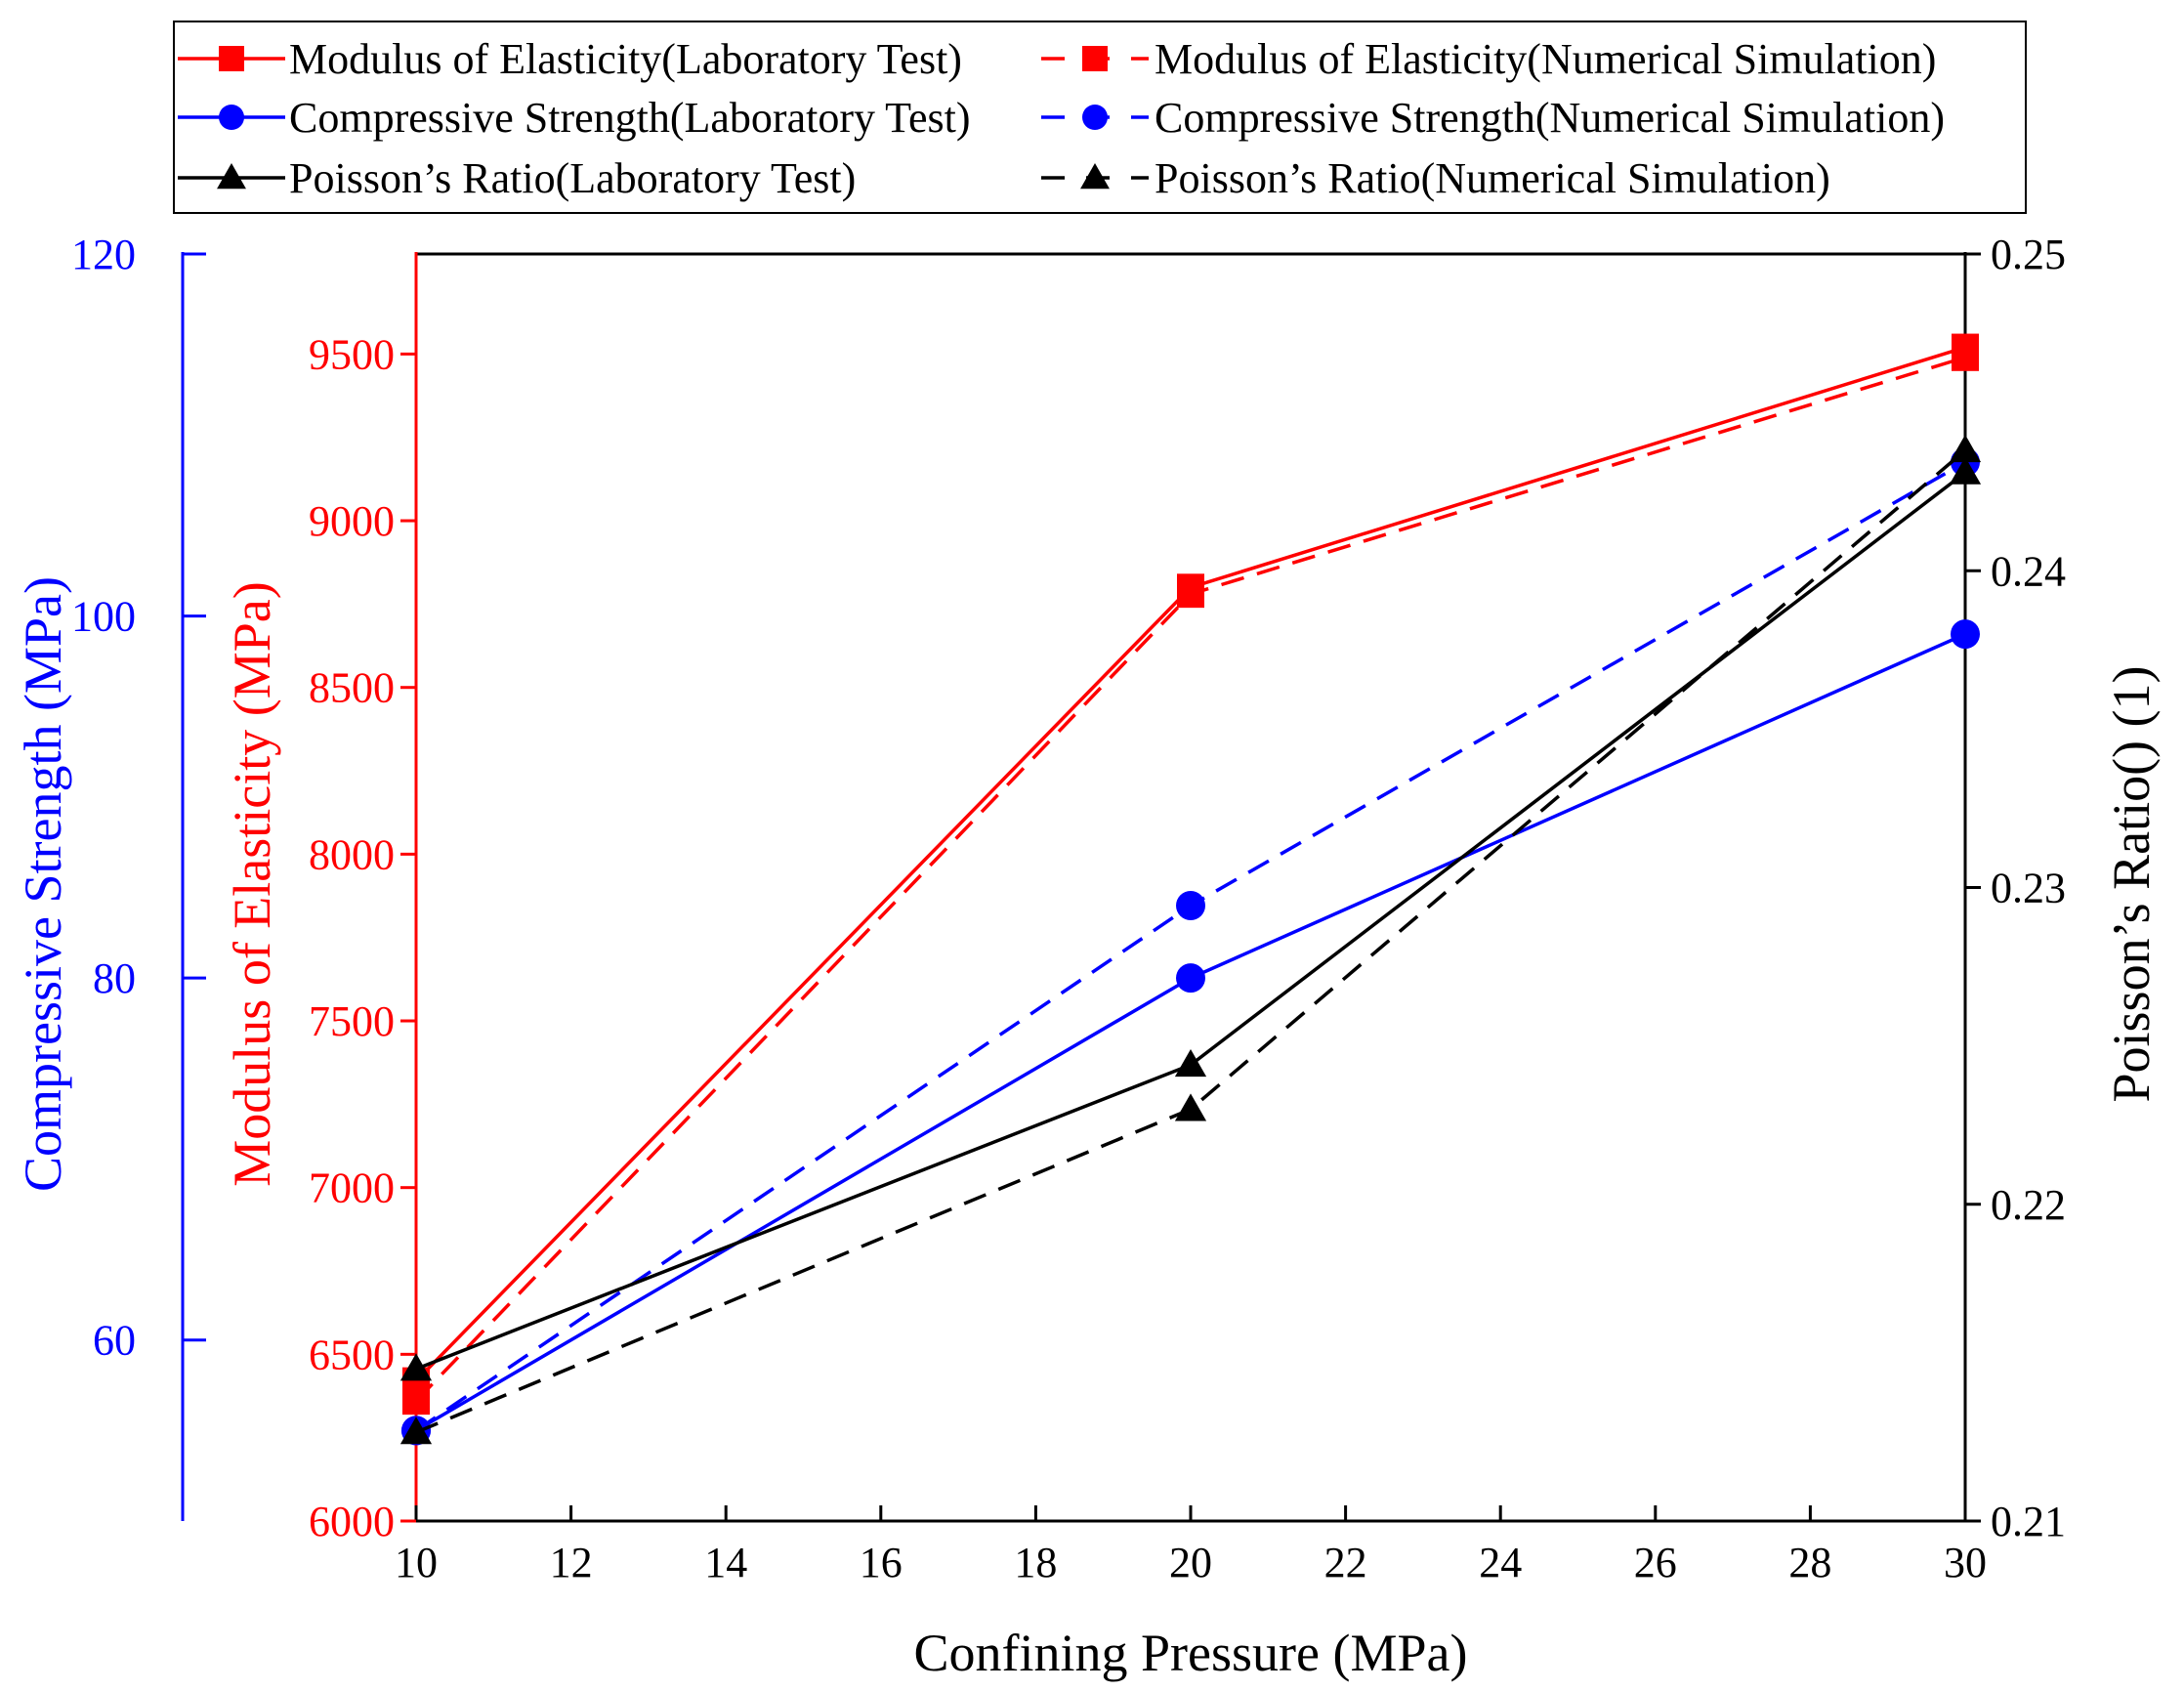  I want to click on x-tick-label: 12, so click(571, 1562).